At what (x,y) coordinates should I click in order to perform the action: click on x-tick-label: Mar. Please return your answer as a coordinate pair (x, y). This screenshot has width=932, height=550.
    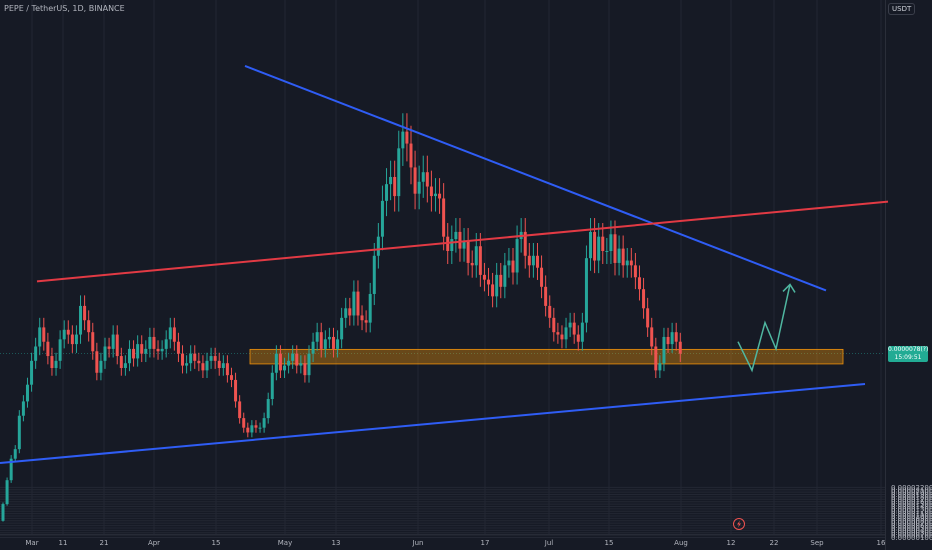
    Looking at the image, I should click on (31, 543).